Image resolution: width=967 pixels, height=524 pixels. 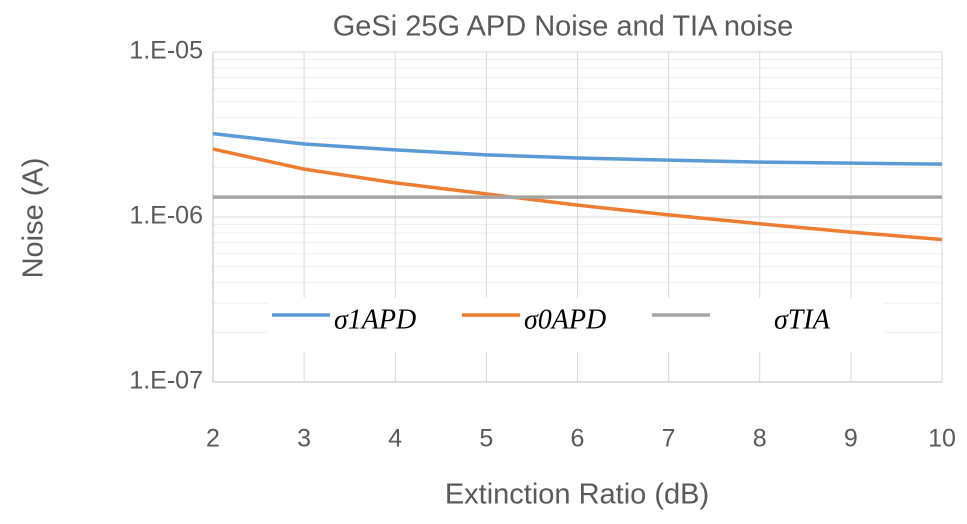 I want to click on x-tick-label: 7, so click(x=669, y=439).